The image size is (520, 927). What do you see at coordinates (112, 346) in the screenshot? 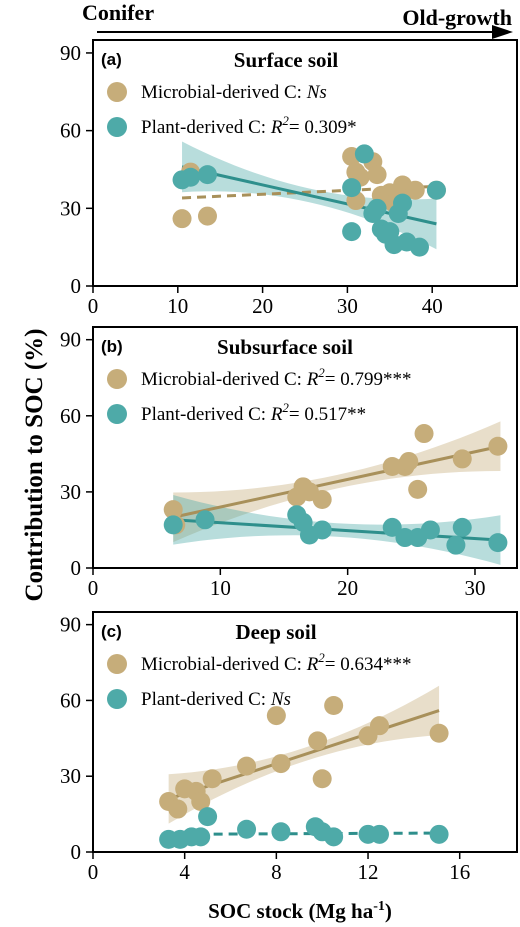
I see `panel-label: (b)` at bounding box center [112, 346].